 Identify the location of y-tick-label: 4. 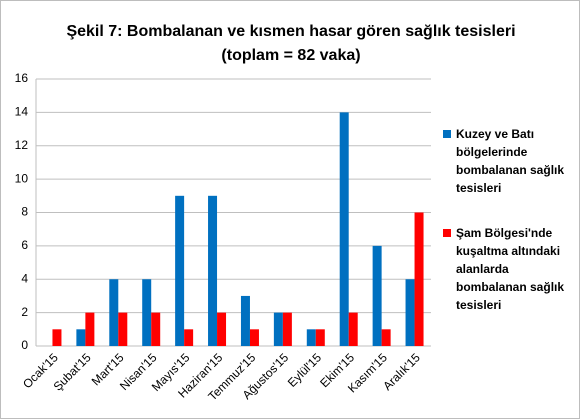
(24, 278).